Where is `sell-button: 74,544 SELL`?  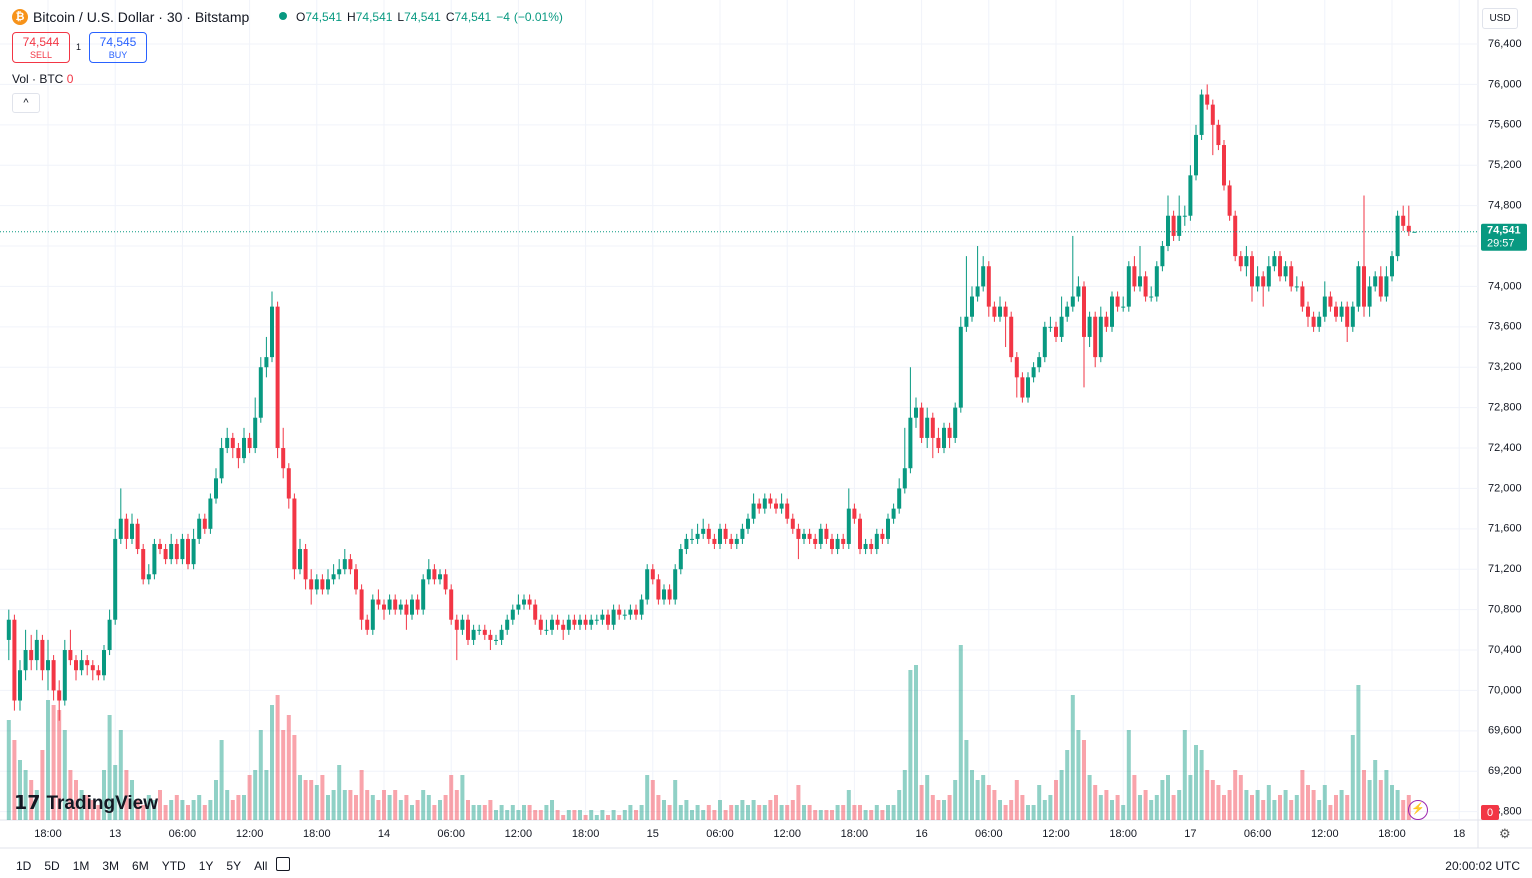
sell-button: 74,544 SELL is located at coordinates (41, 47).